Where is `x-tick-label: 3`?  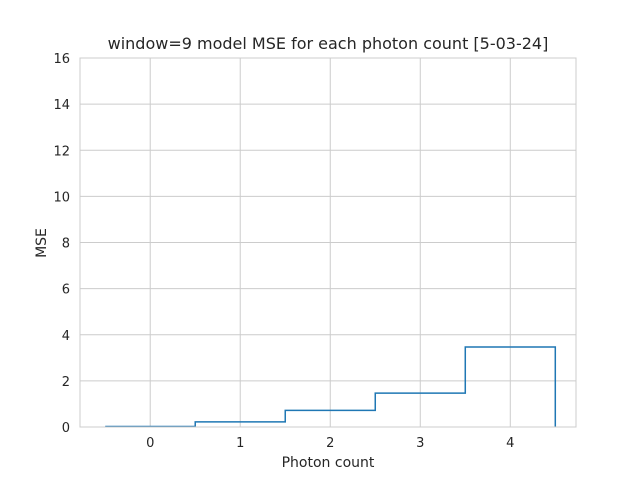 x-tick-label: 3 is located at coordinates (420, 443).